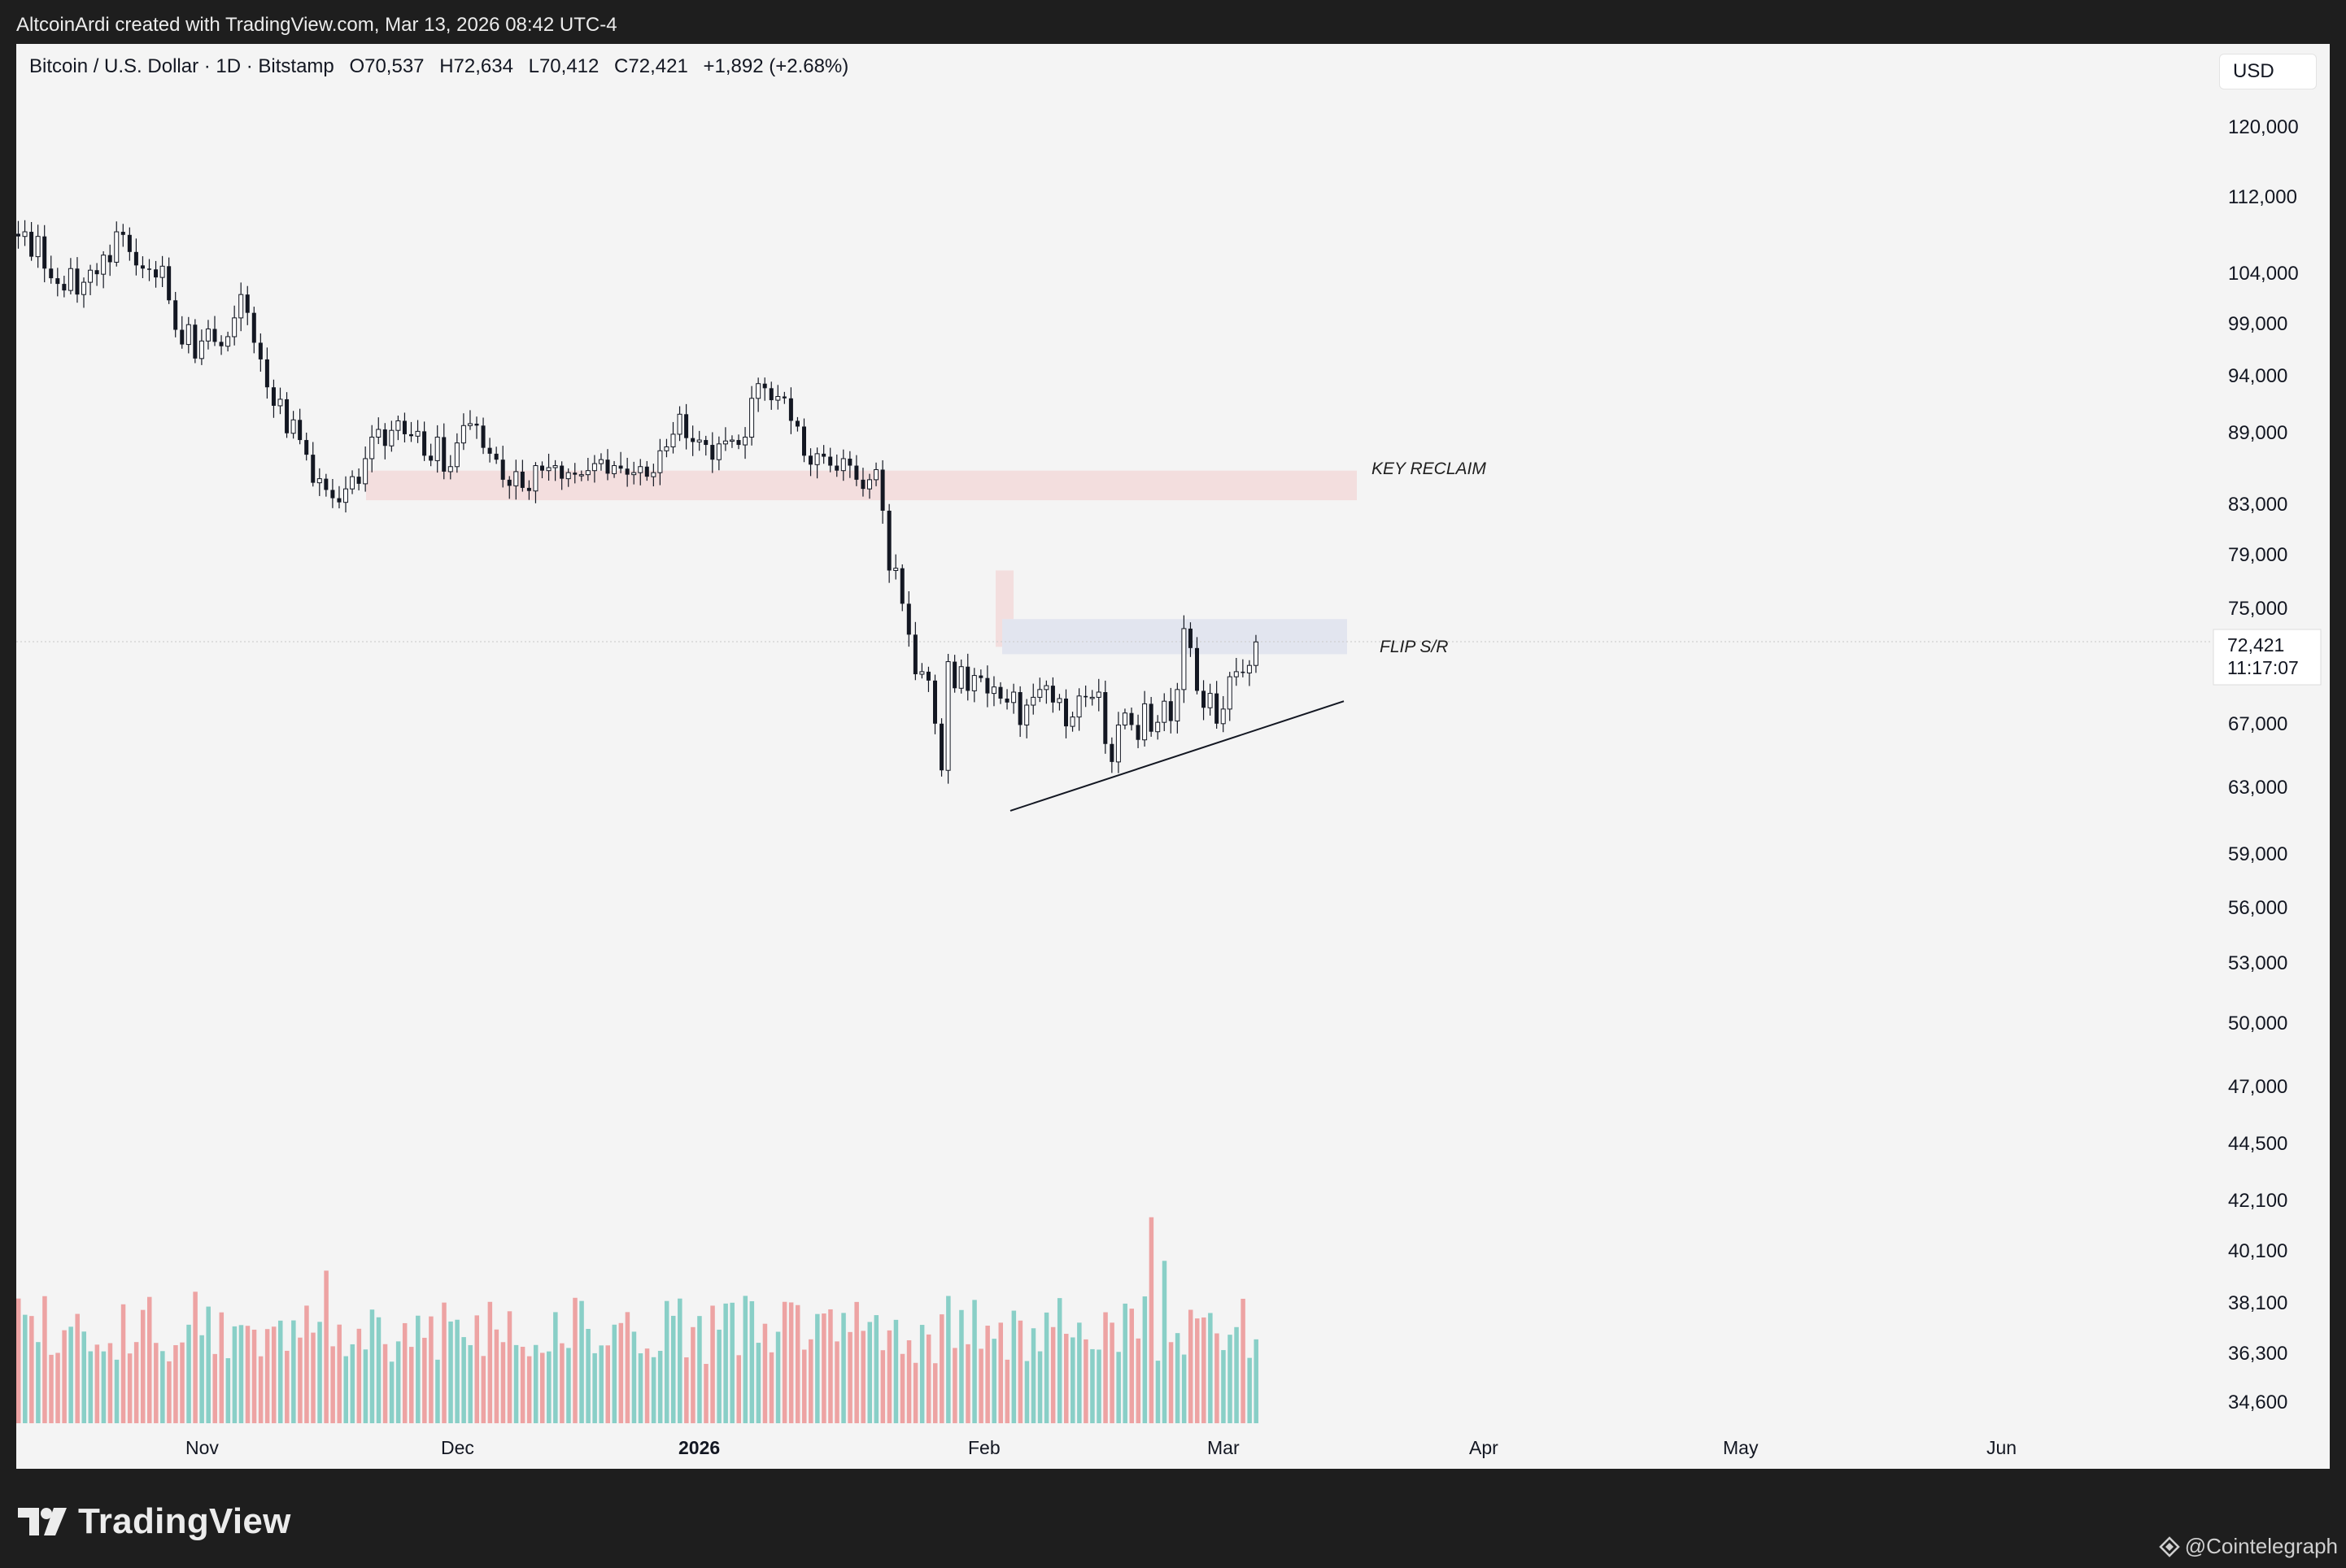 This screenshot has height=1568, width=2346. What do you see at coordinates (2257, 1144) in the screenshot?
I see `price-tick-label: 44,500` at bounding box center [2257, 1144].